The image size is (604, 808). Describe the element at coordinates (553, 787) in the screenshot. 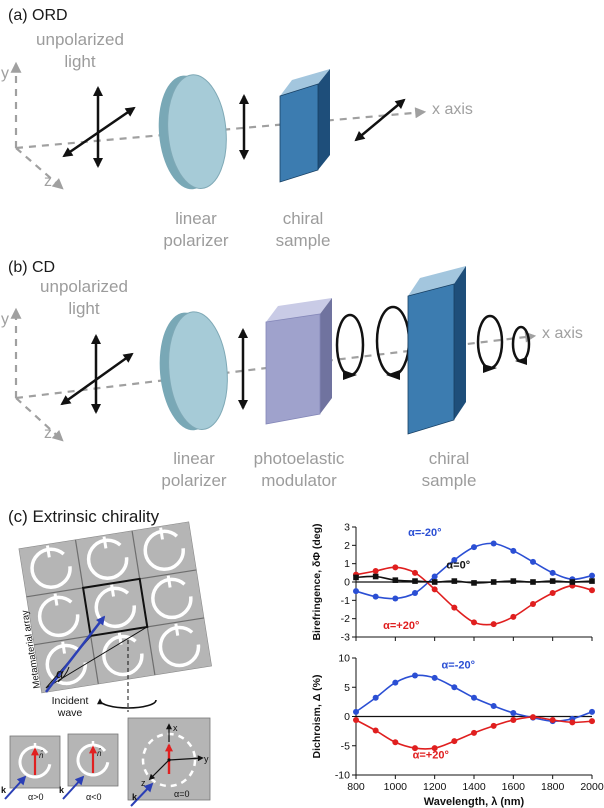

I see `svg-text: 1800` at that location.